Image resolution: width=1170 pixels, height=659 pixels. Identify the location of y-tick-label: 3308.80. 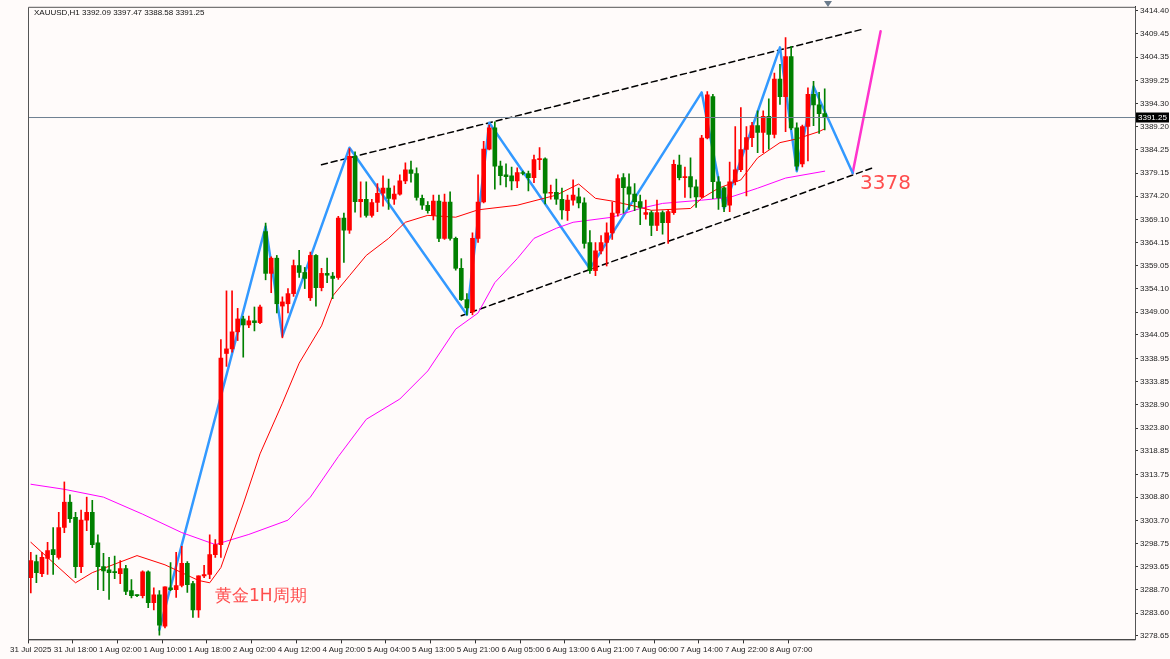
(1155, 497).